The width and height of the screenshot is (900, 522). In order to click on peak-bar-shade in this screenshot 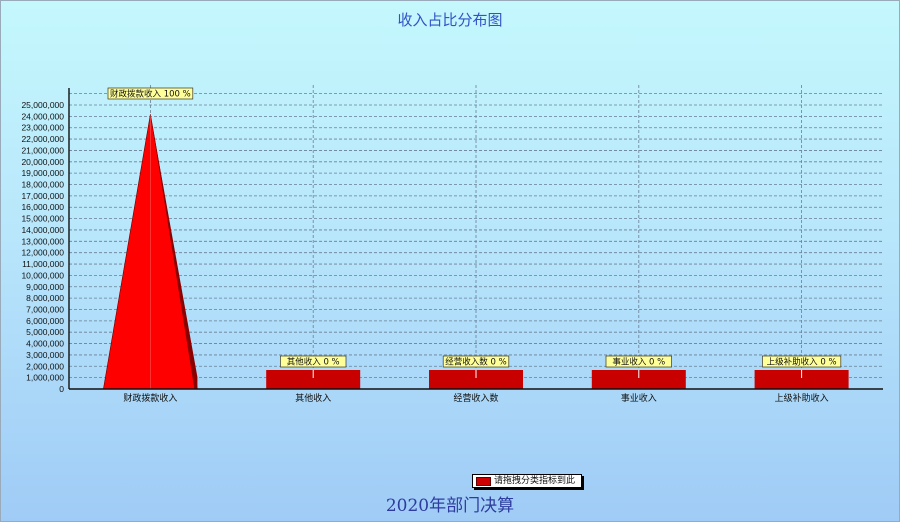, I will do `click(174, 251)`.